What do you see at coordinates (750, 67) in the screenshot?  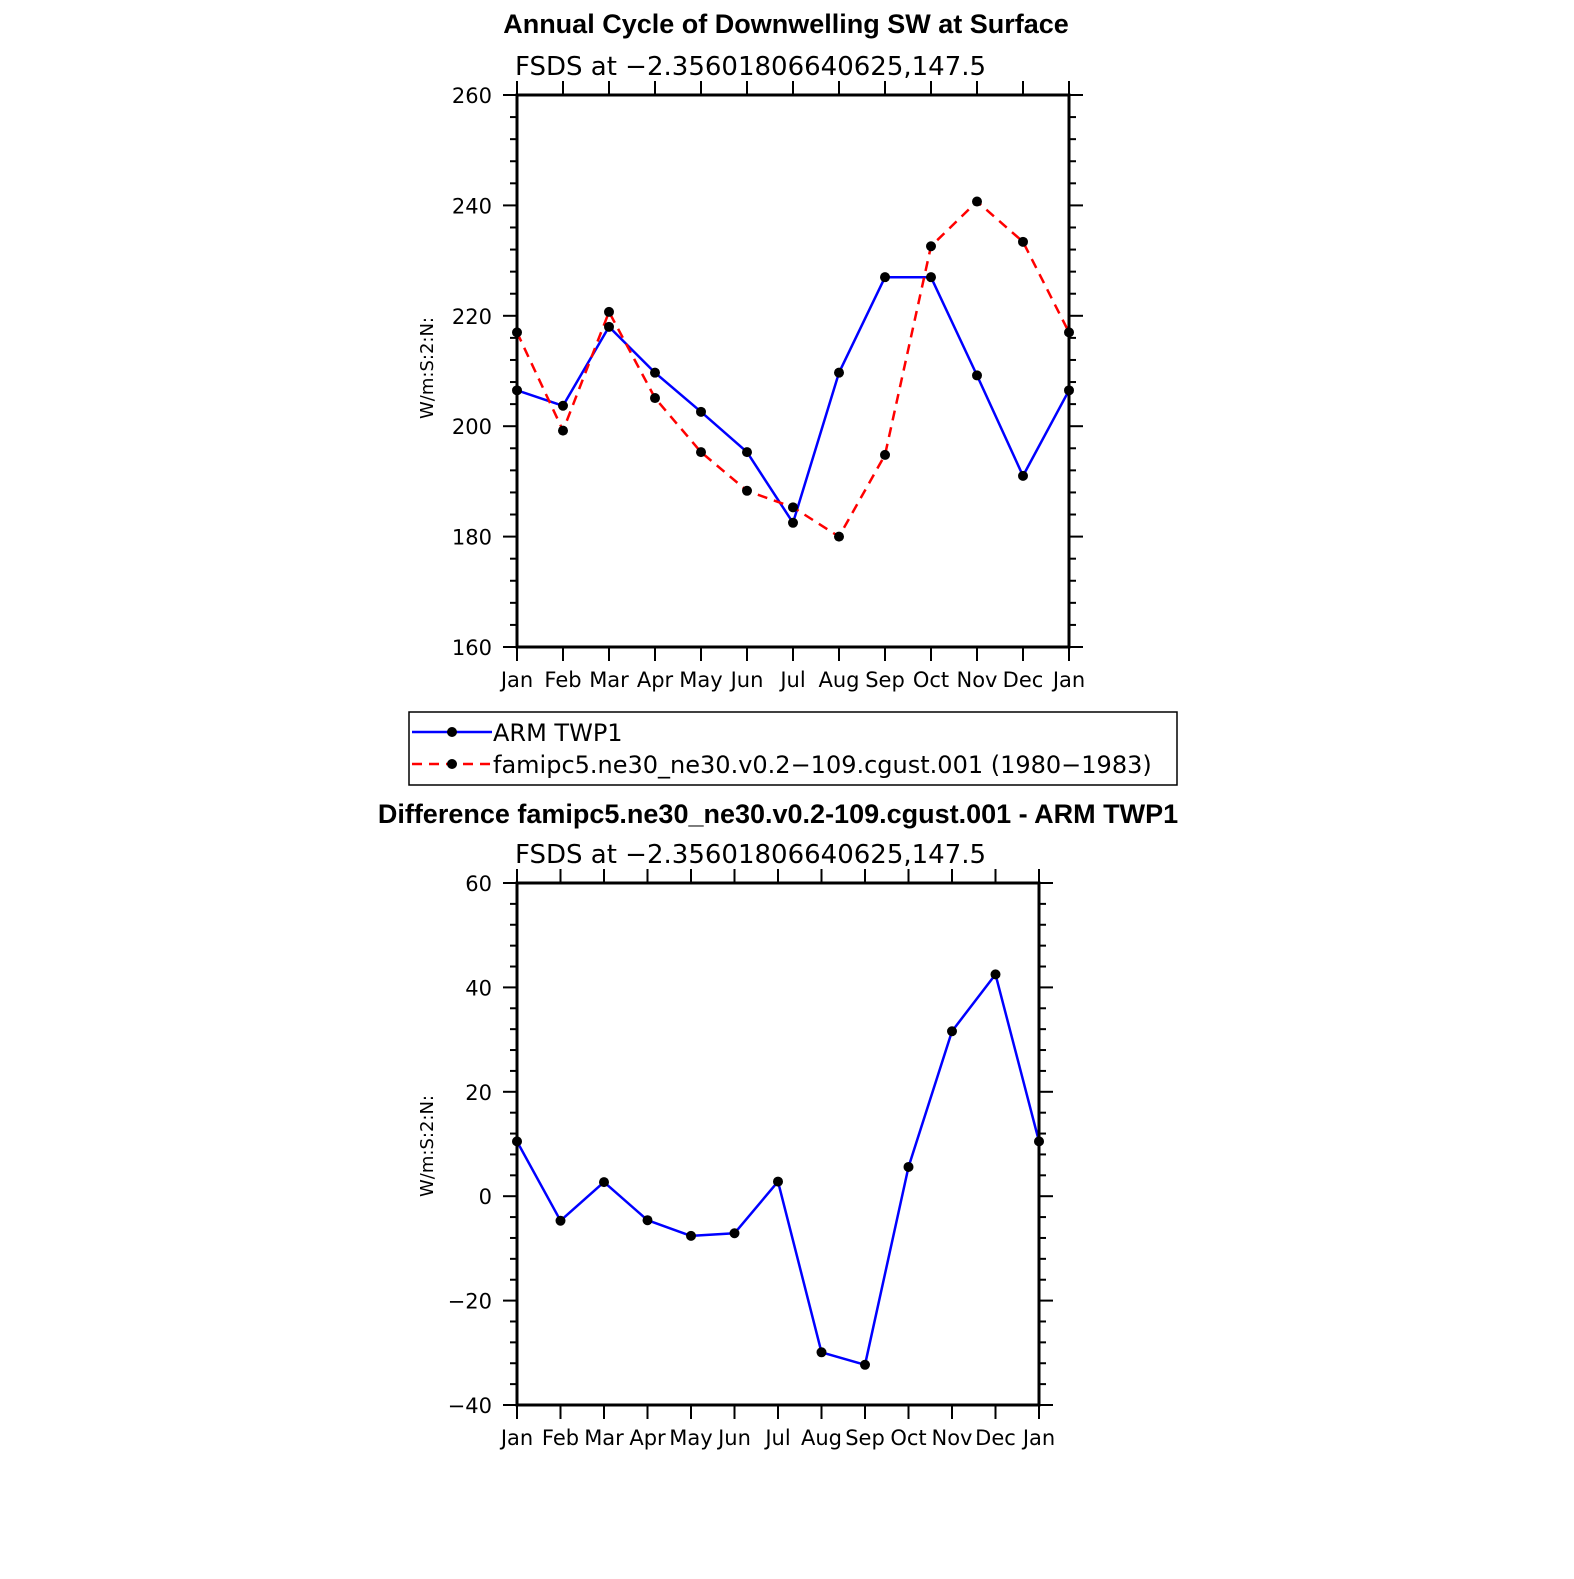 I see `chart1-subtitle: FSDS at −2.35601806640625,147.5` at bounding box center [750, 67].